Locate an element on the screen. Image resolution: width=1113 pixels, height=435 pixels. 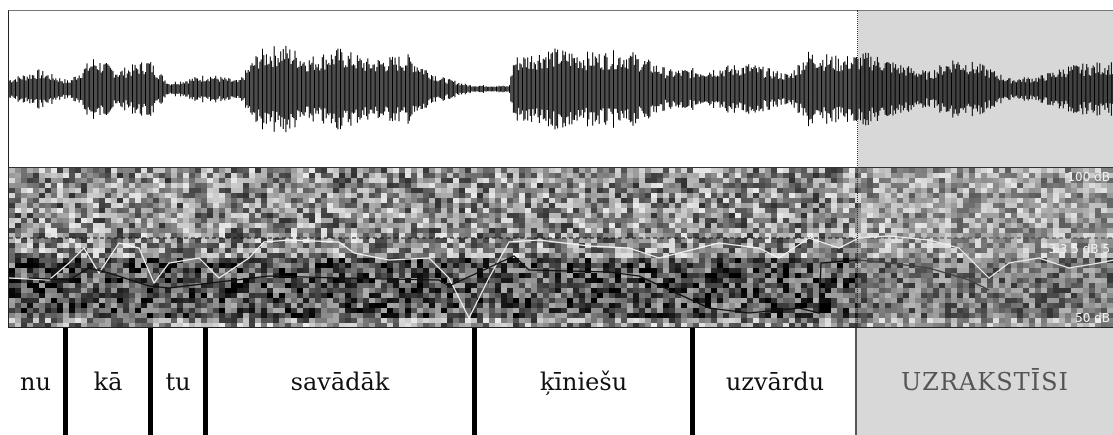
segment-uzrakstisi: UZRAKSTĪSI is located at coordinates (985, 381).